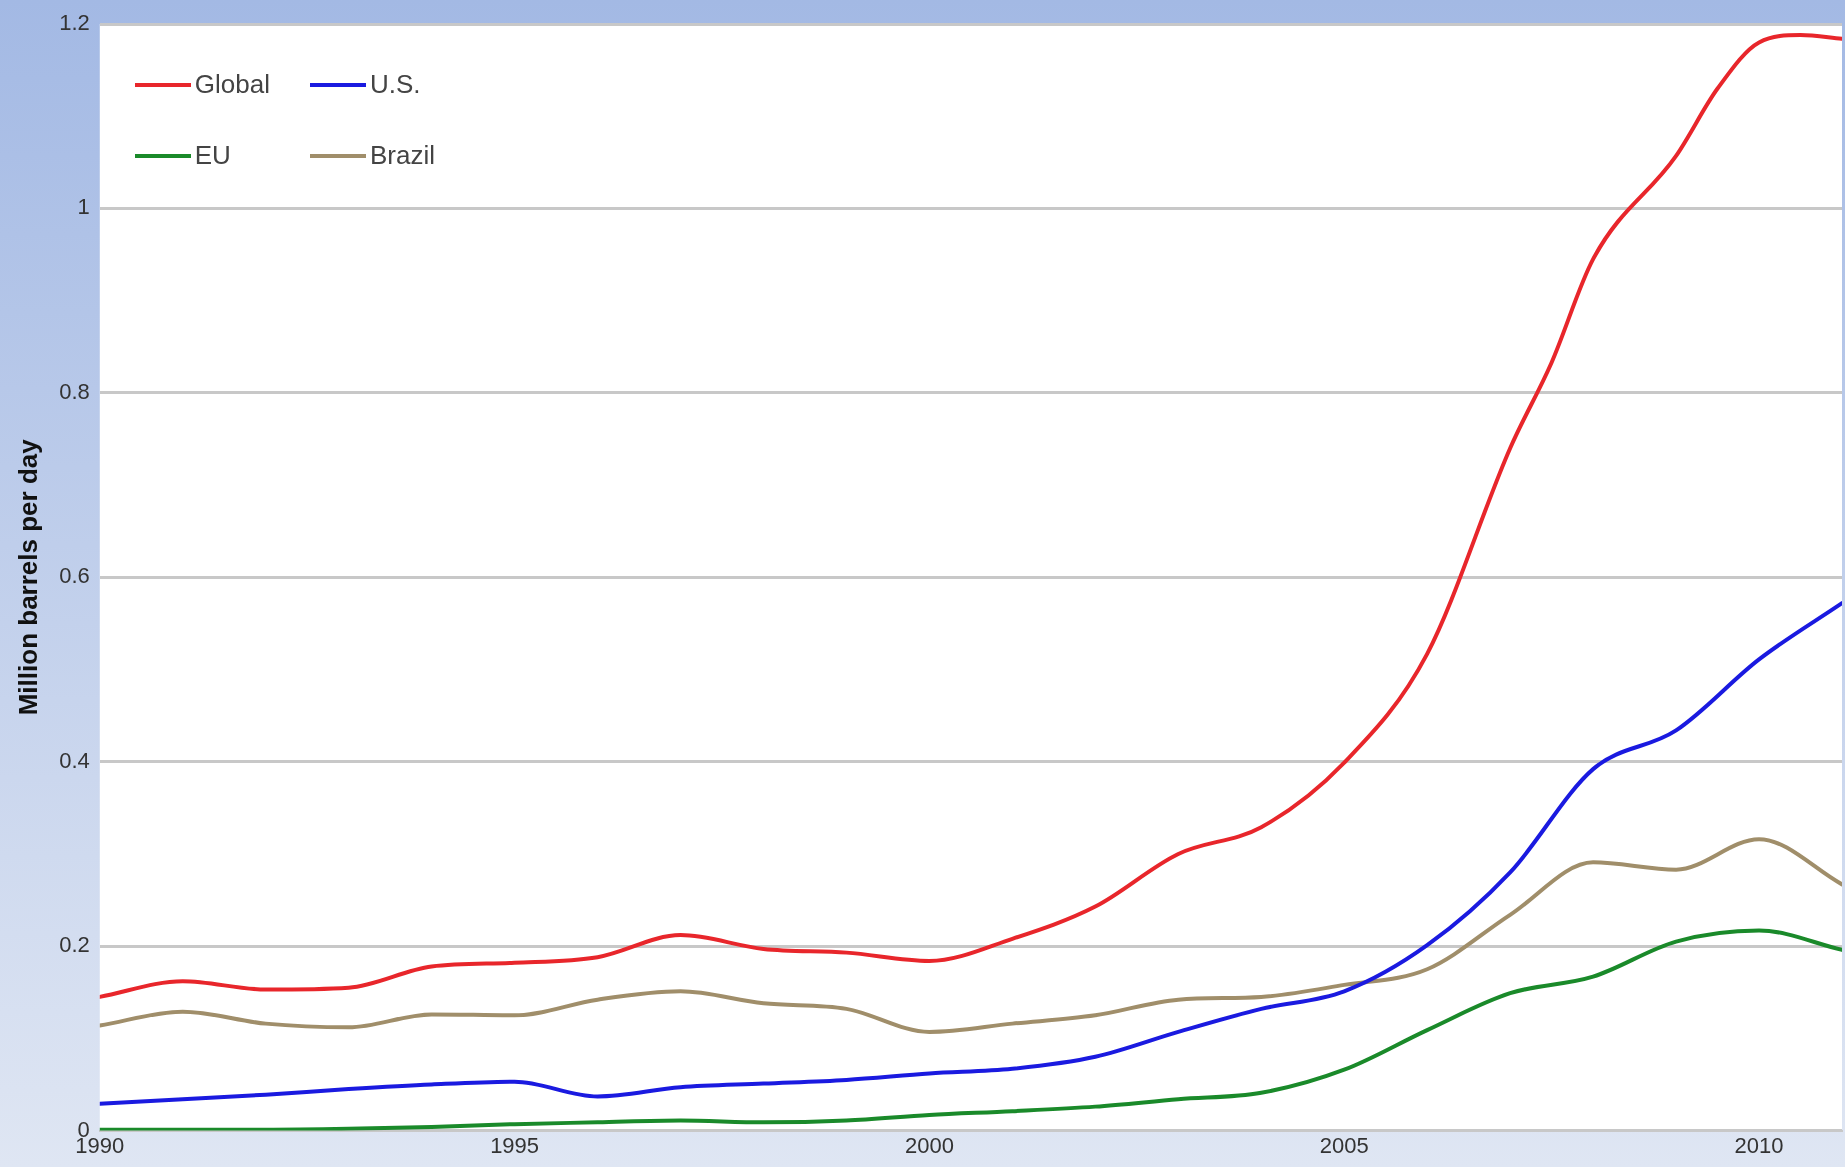  What do you see at coordinates (1759, 1145) in the screenshot?
I see `x-tick-label: 2010` at bounding box center [1759, 1145].